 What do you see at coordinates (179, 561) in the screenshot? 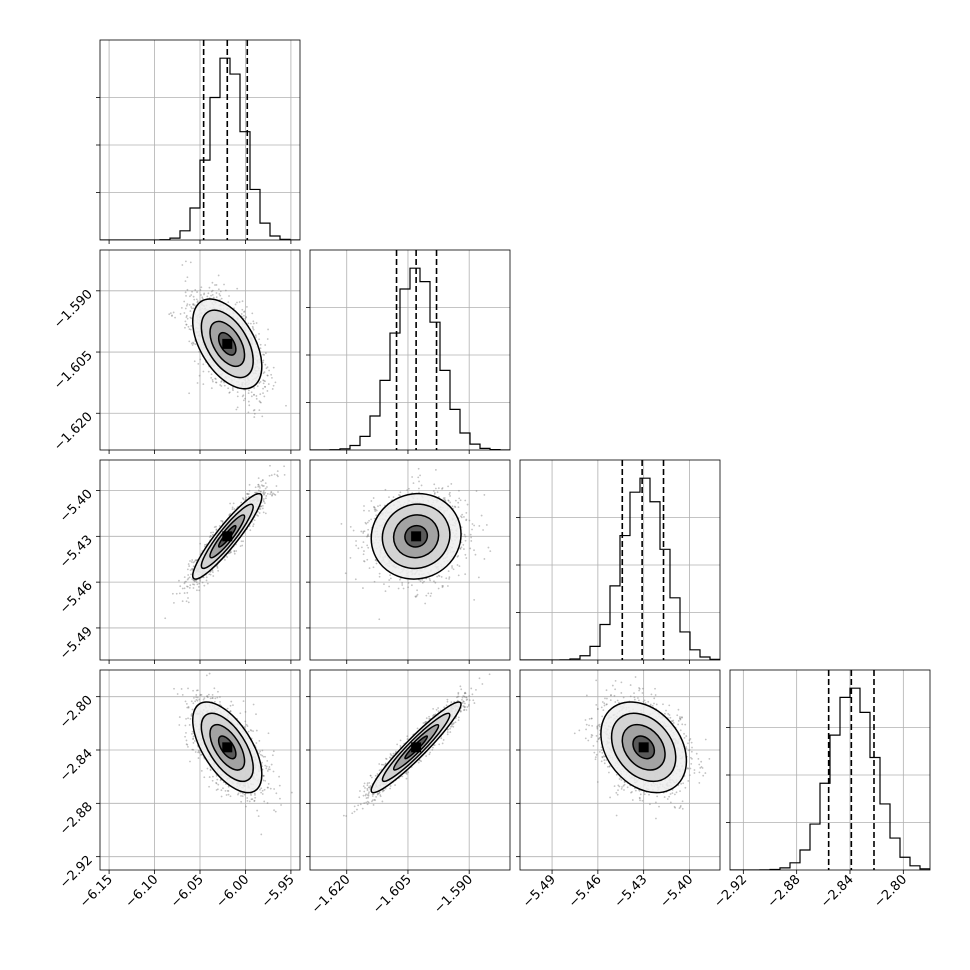
I see `panel-2-0: −5.49−5.46−5.43−5.40` at bounding box center [179, 561].